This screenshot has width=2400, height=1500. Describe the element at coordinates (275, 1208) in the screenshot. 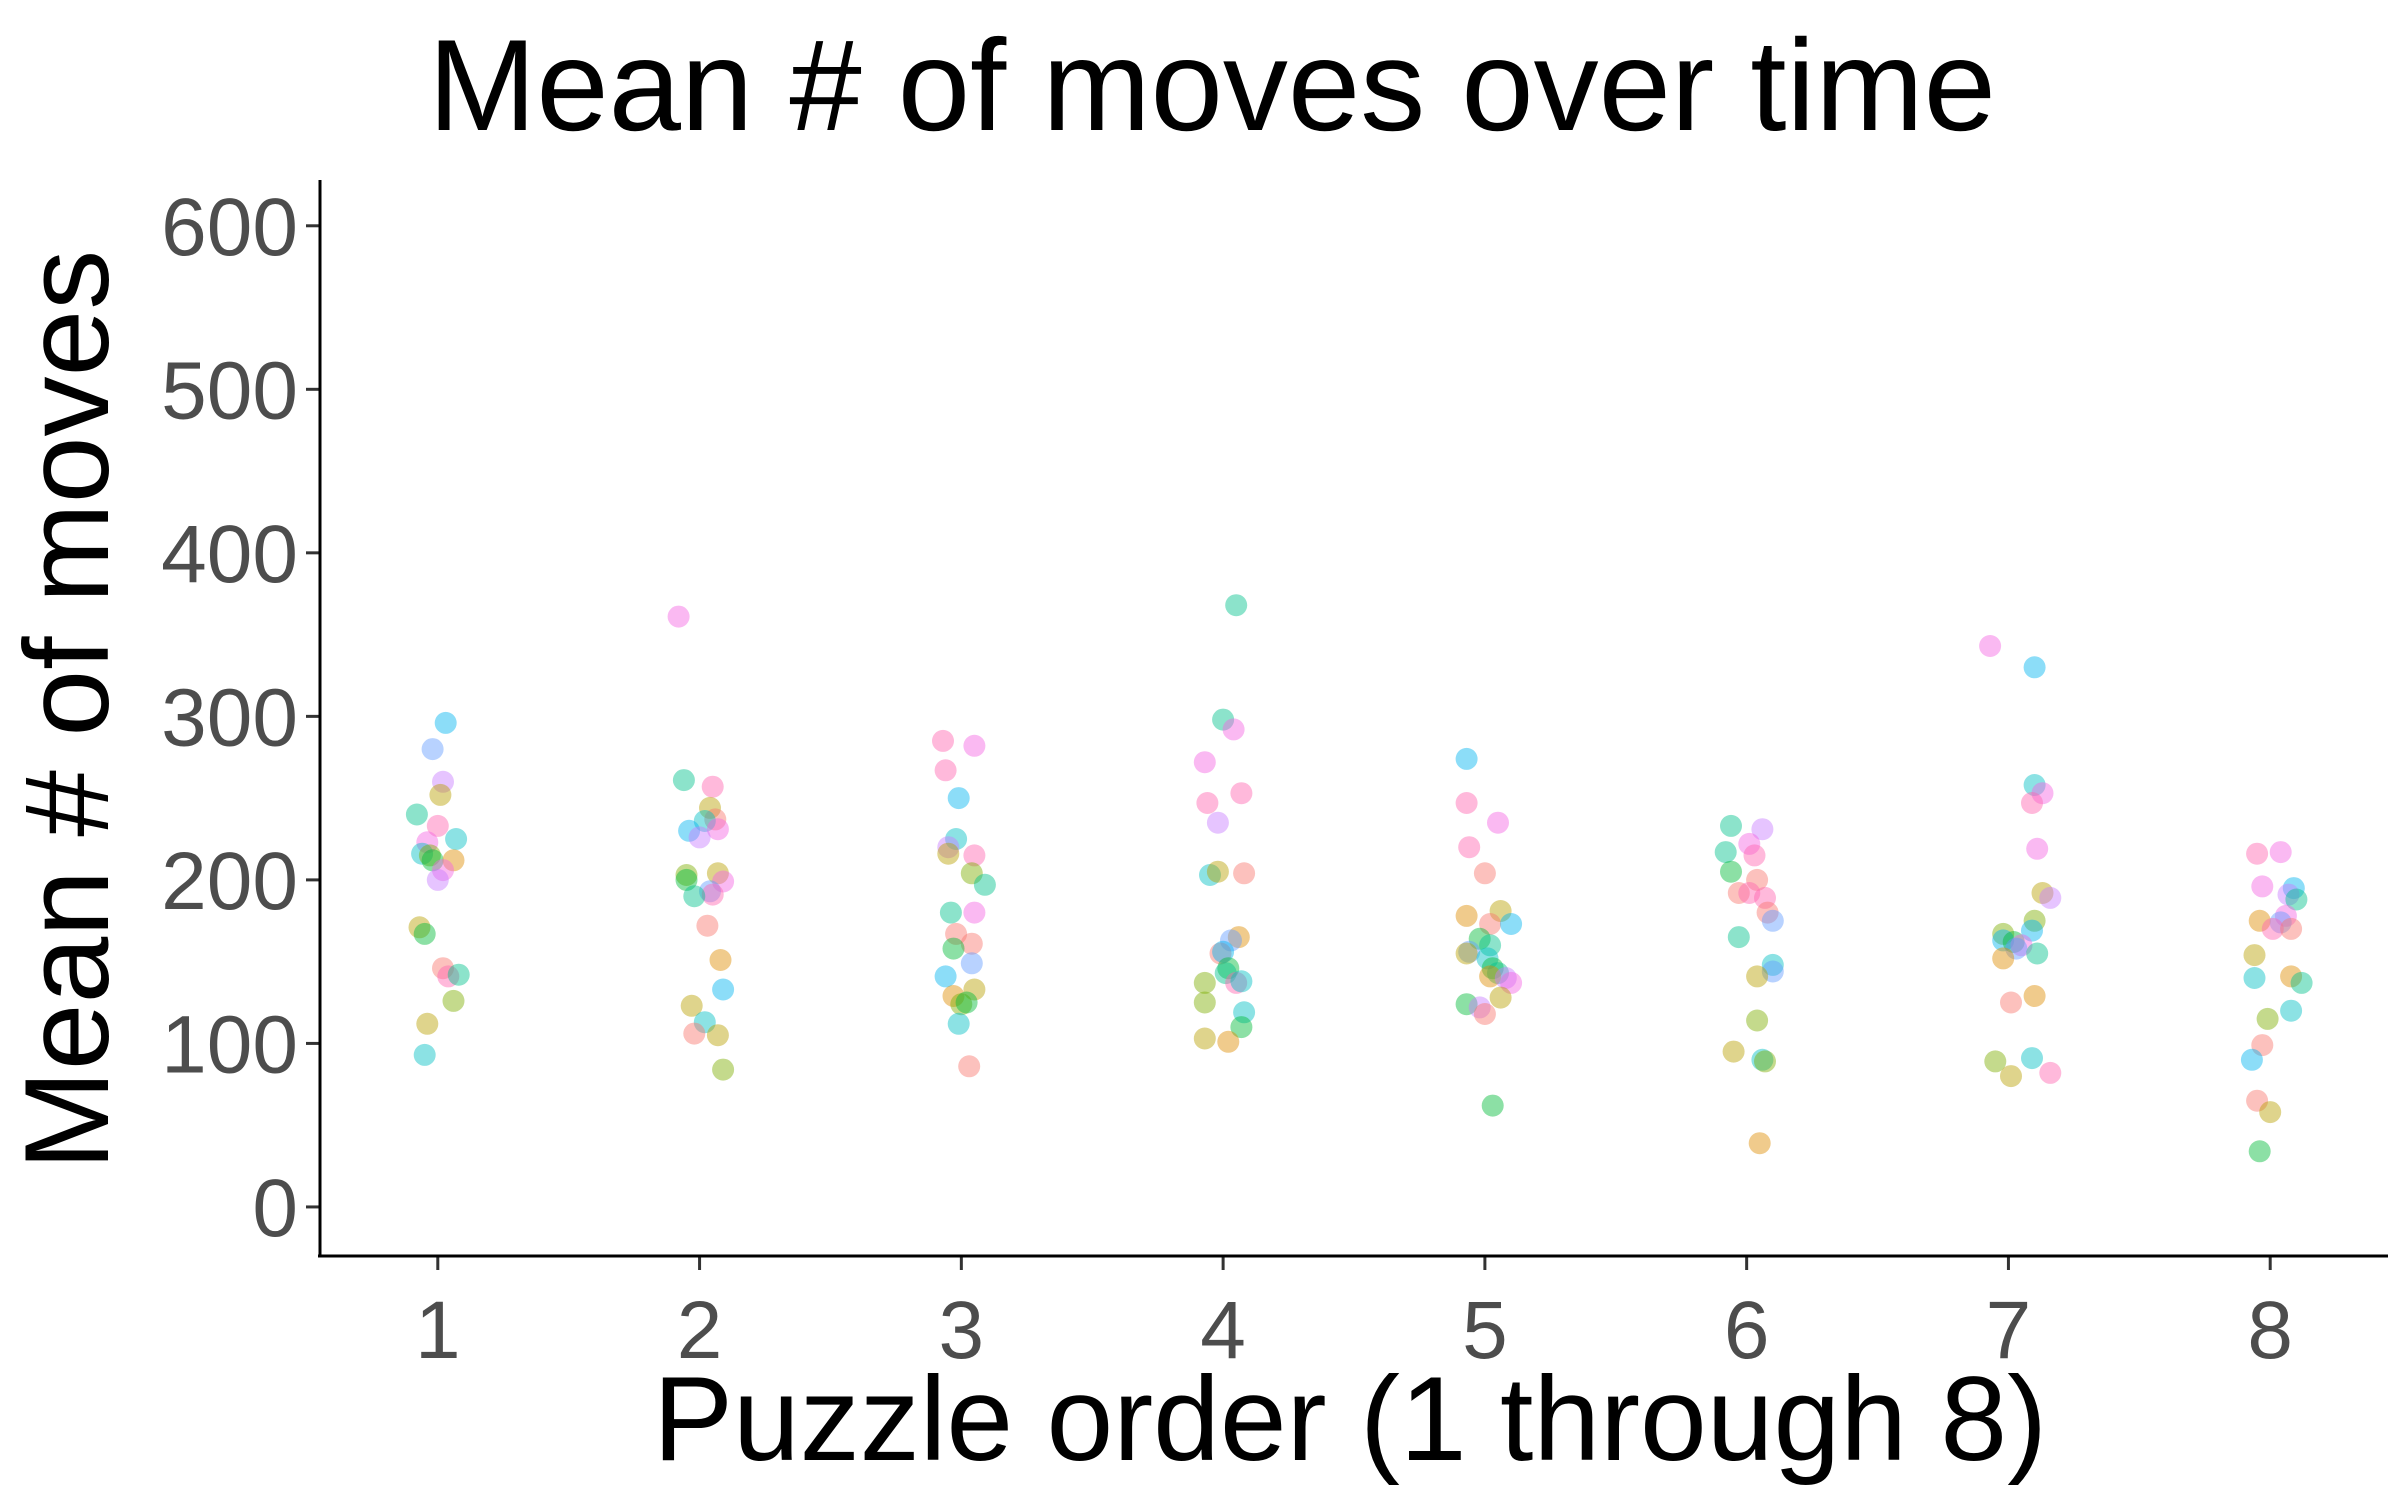

I see `y-tick-label: 0` at that location.